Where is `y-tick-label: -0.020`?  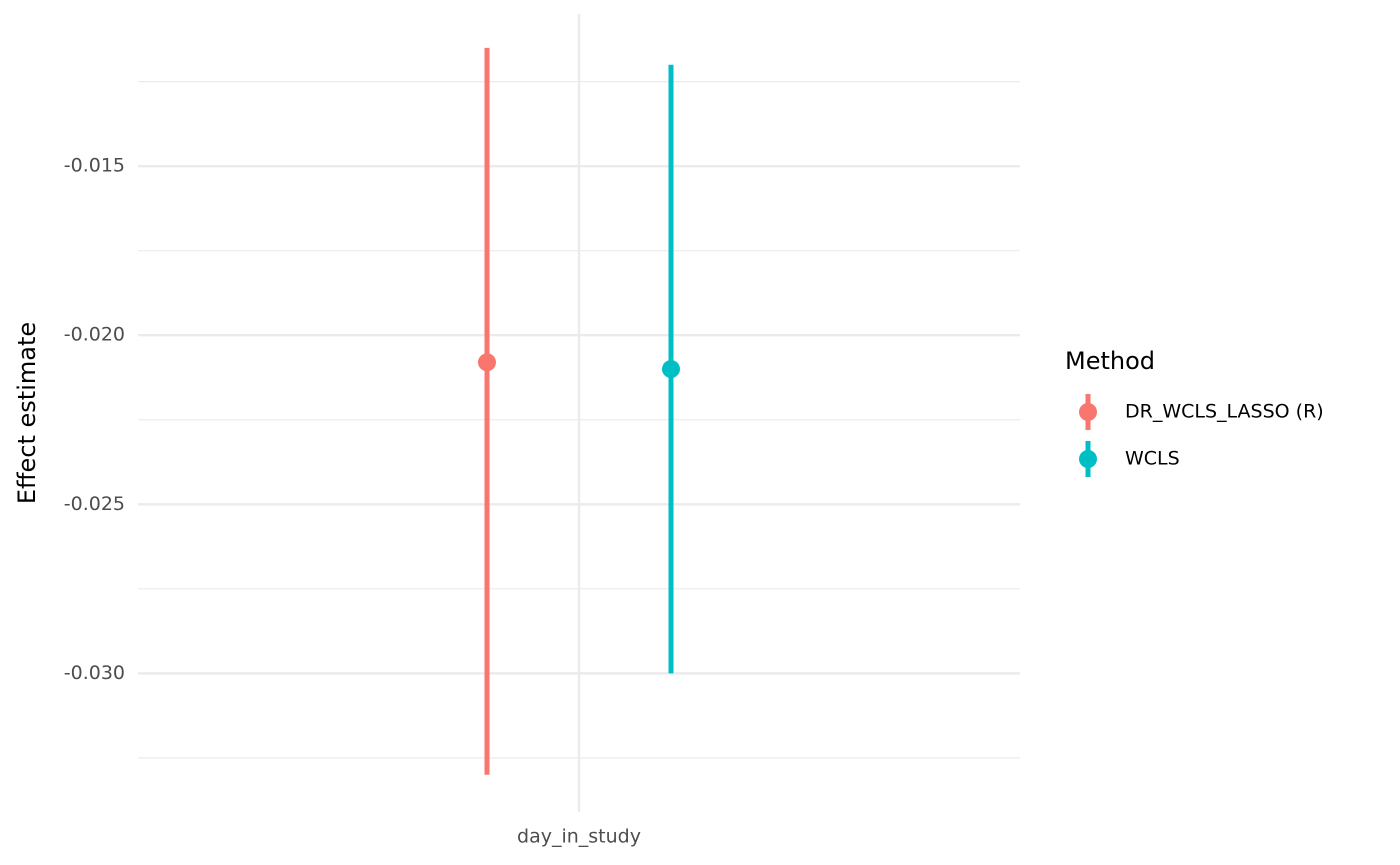
y-tick-label: -0.020 is located at coordinates (94, 335).